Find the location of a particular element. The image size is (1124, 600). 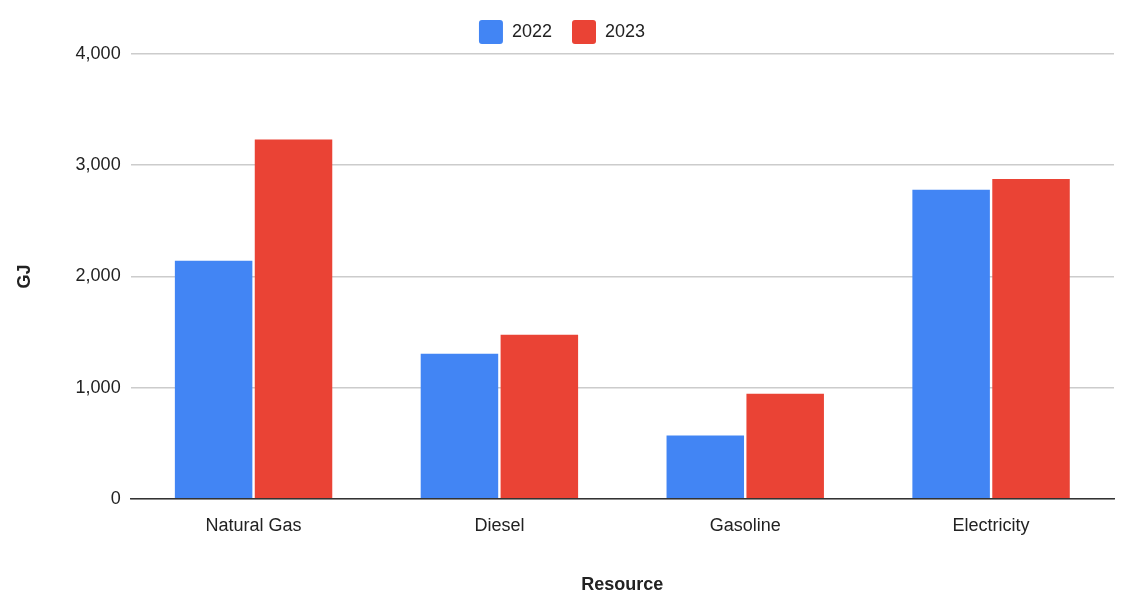

legend-label: 2023 is located at coordinates (625, 30).